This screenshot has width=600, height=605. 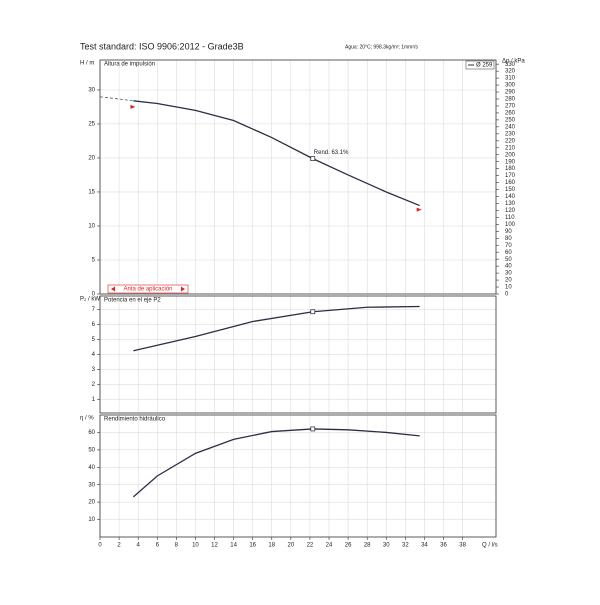 What do you see at coordinates (381, 47) in the screenshot?
I see `chart-subtitle: Agua: 20°C; 998.3kg/m³; 1mm²/s` at bounding box center [381, 47].